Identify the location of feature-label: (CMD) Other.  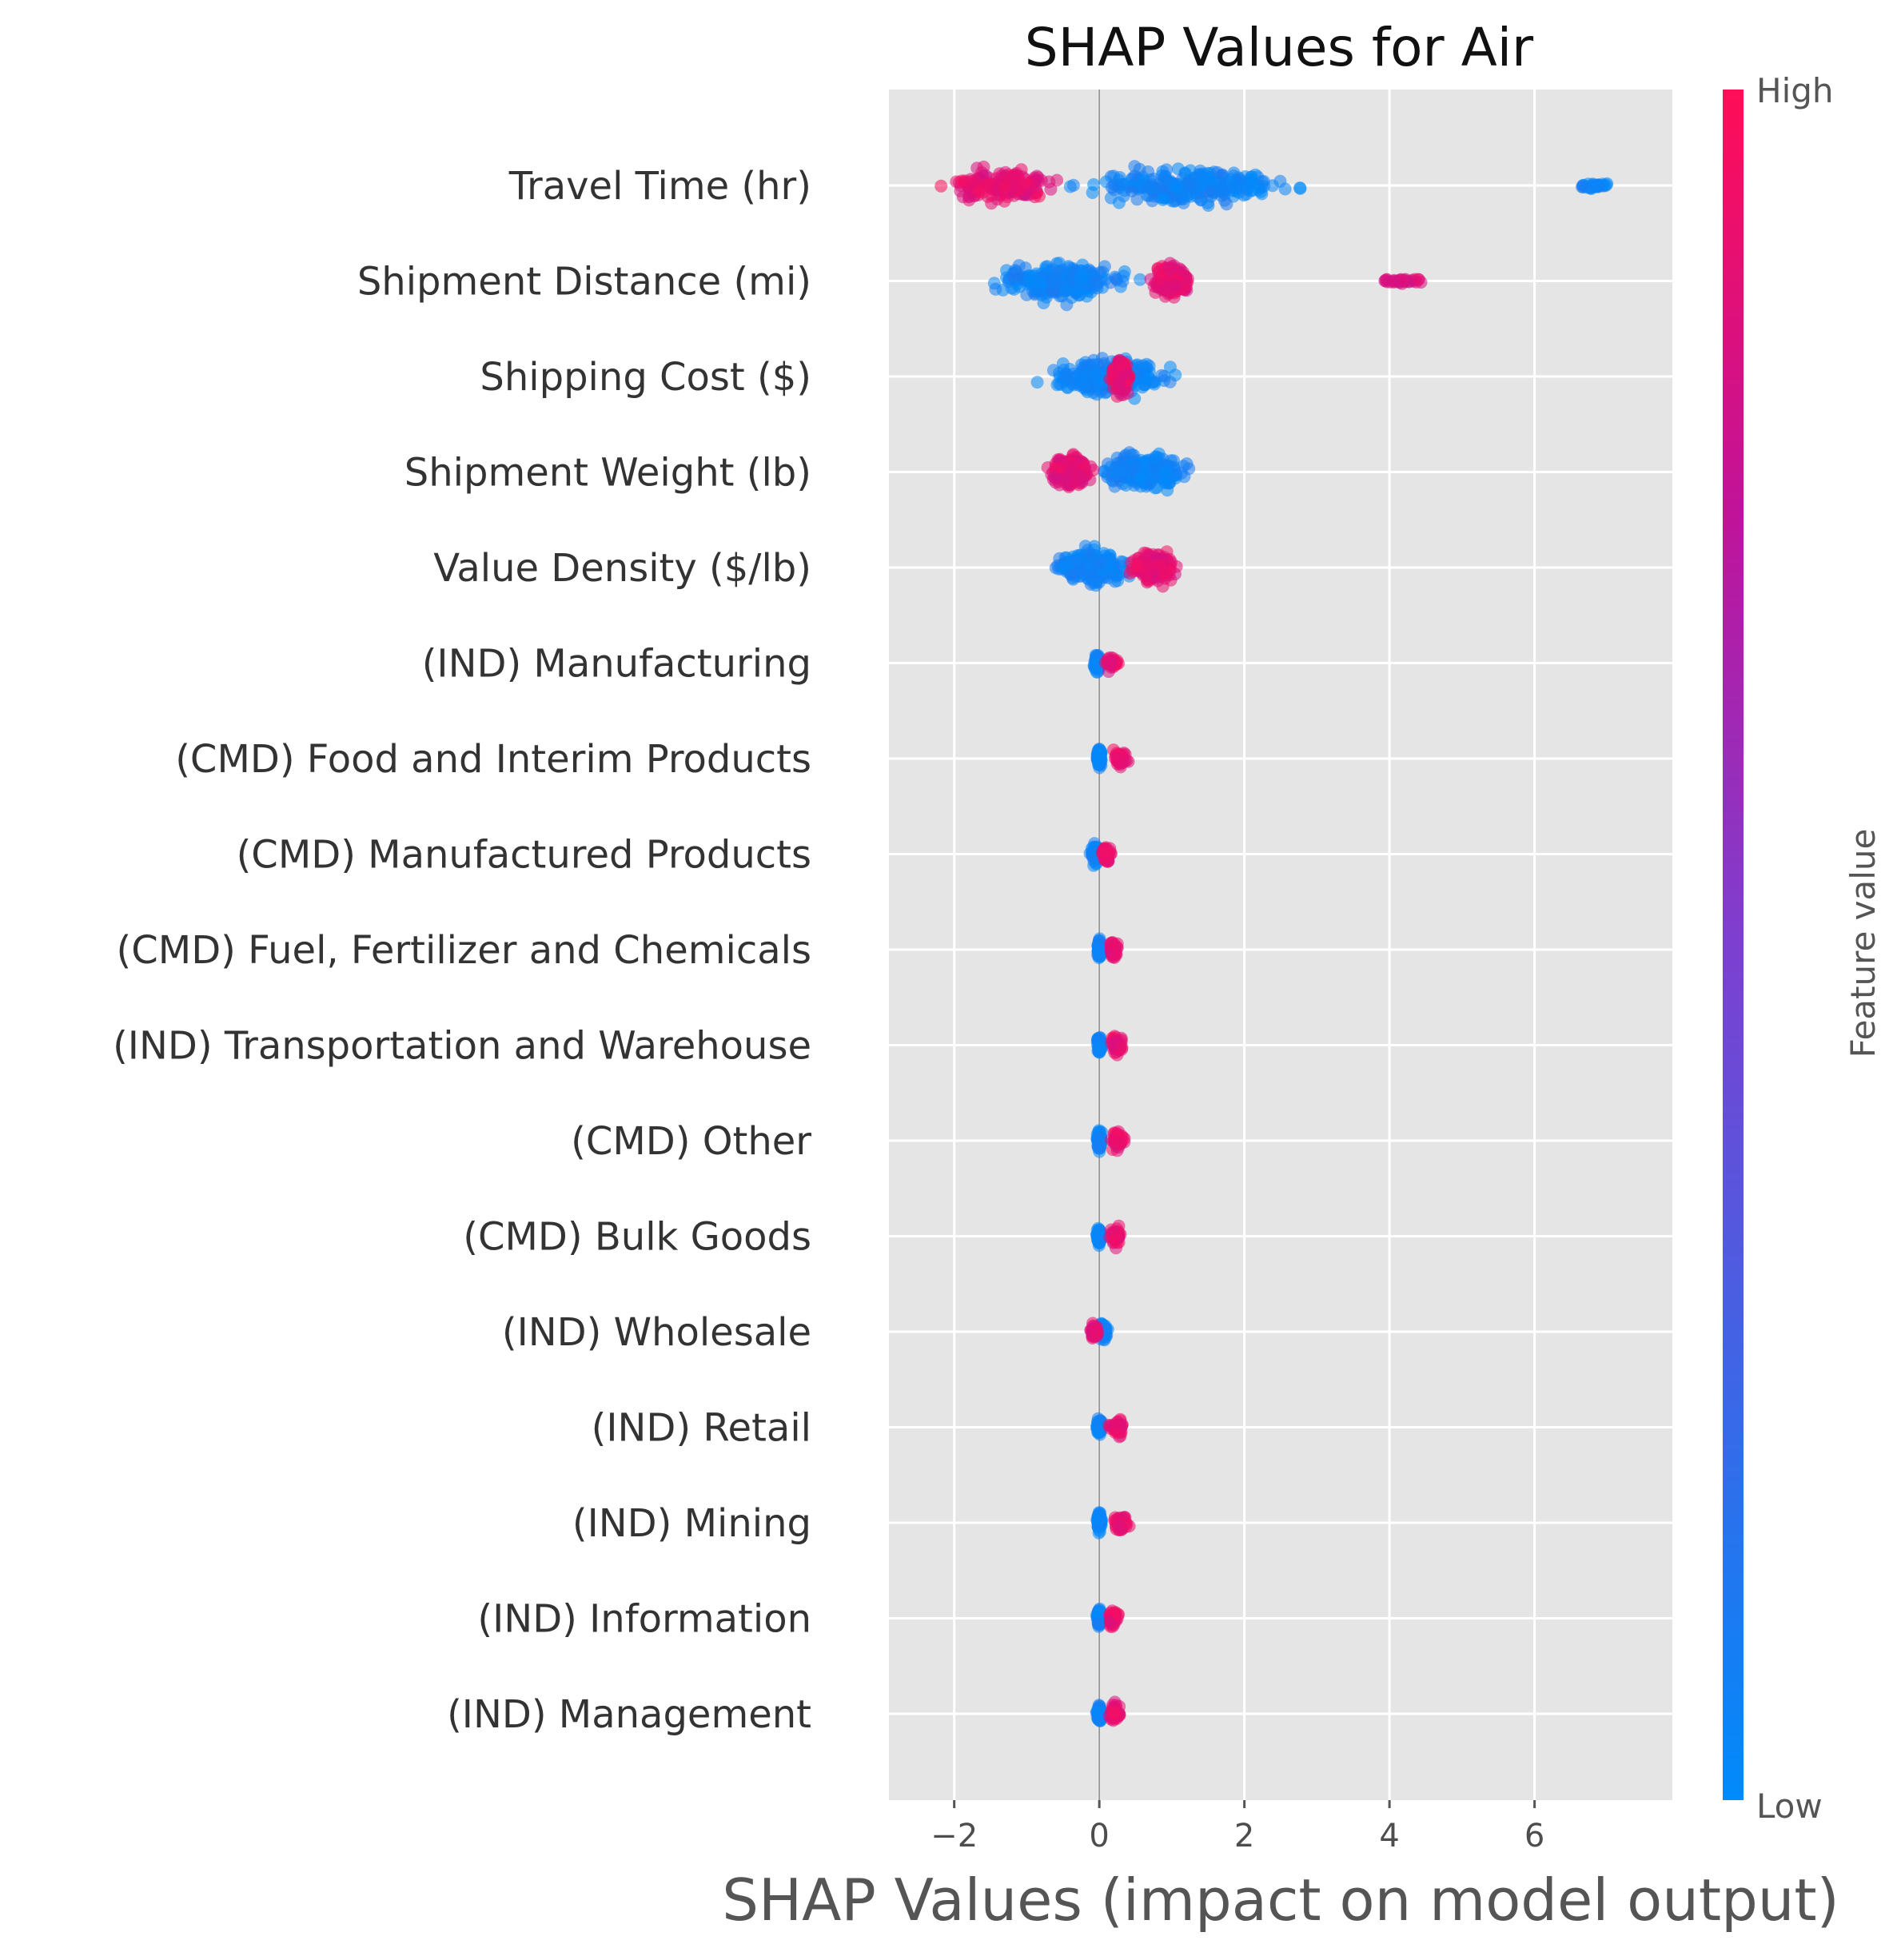
(691, 1141).